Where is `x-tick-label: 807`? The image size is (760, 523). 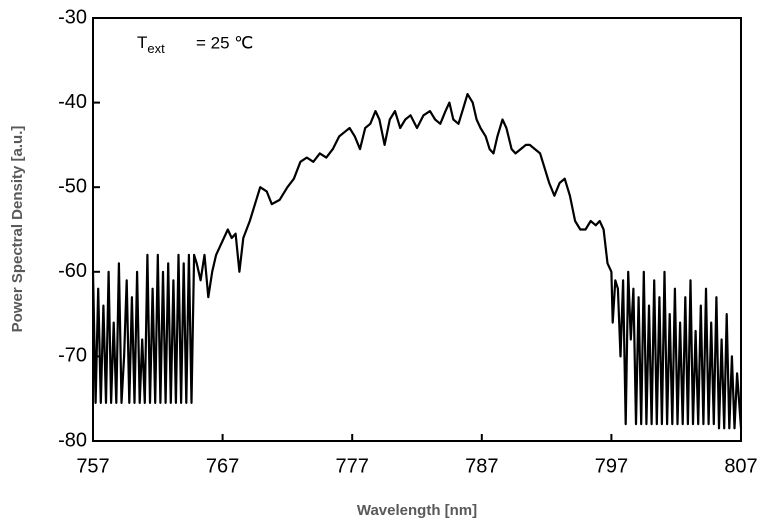
x-tick-label: 807 is located at coordinates (740, 466).